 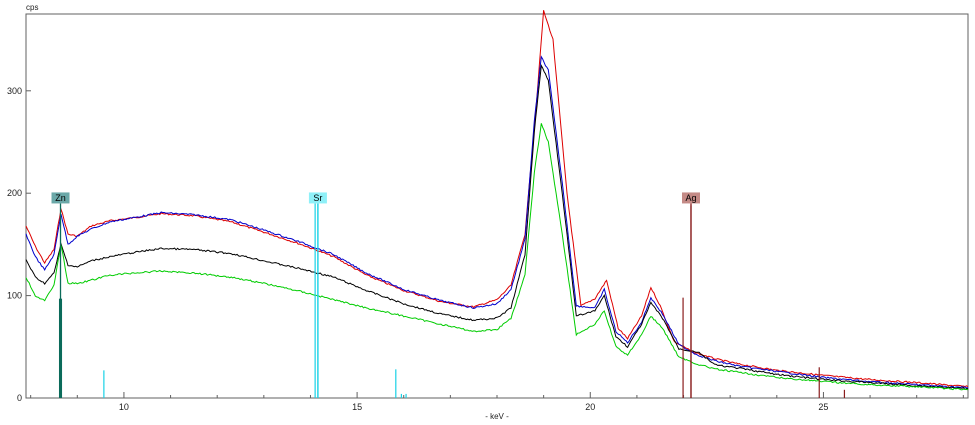 I want to click on element-label: Ag, so click(x=690, y=198).